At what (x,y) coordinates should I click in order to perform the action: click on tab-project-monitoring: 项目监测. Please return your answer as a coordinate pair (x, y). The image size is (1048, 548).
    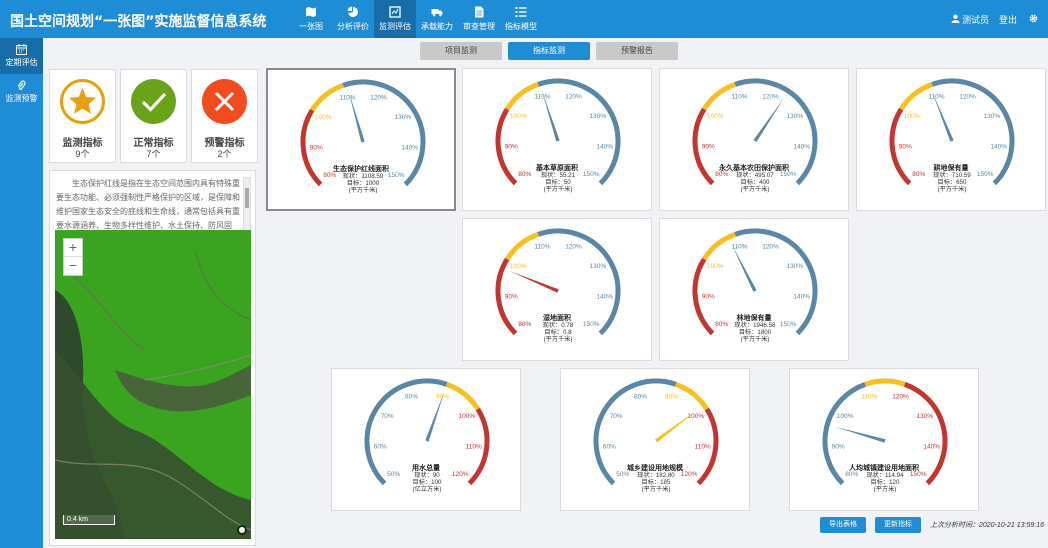
    Looking at the image, I should click on (461, 51).